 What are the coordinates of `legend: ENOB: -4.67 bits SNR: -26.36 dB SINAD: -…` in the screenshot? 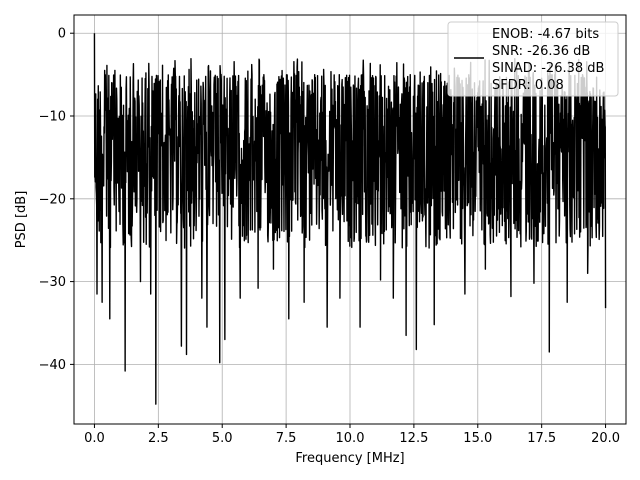 It's located at (533, 59).